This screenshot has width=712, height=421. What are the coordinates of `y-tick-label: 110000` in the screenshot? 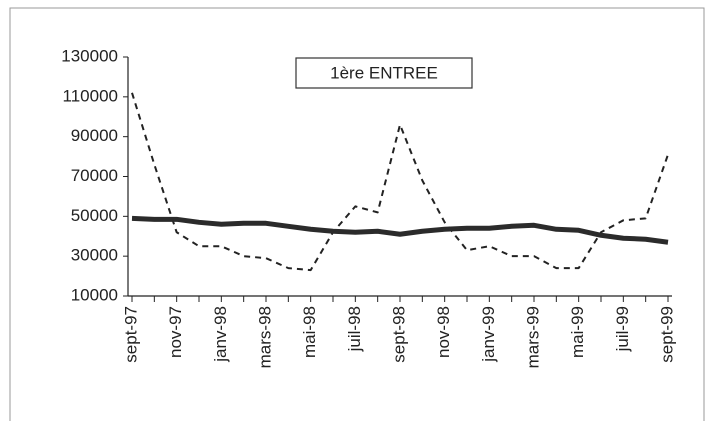 It's located at (90, 95).